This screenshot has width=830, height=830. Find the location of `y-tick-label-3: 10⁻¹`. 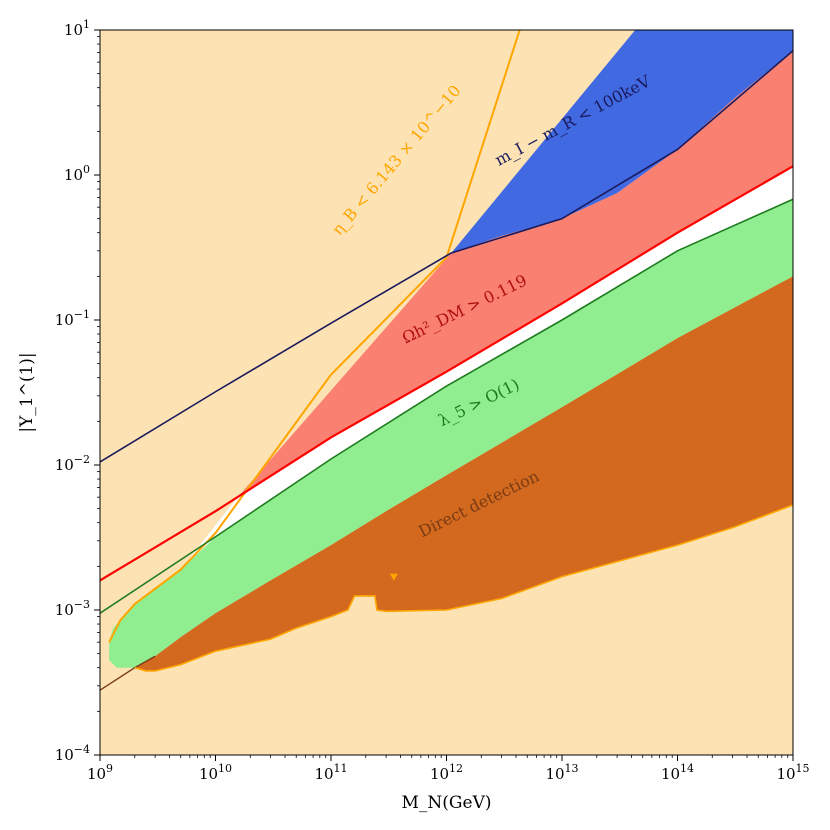

y-tick-label-3: 10⁻¹ is located at coordinates (72, 318).